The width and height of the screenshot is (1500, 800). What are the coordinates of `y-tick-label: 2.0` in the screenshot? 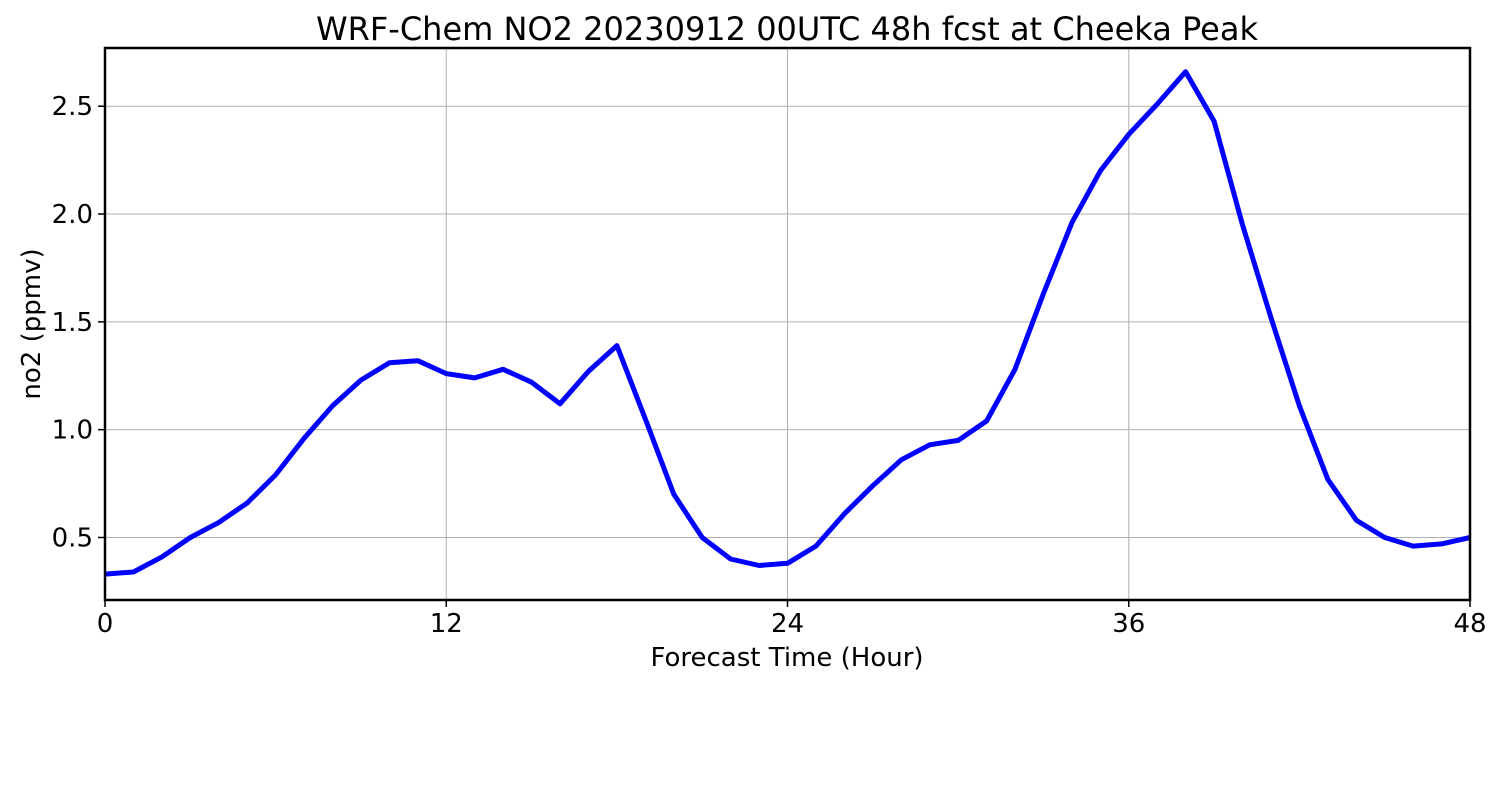 It's located at (72, 215).